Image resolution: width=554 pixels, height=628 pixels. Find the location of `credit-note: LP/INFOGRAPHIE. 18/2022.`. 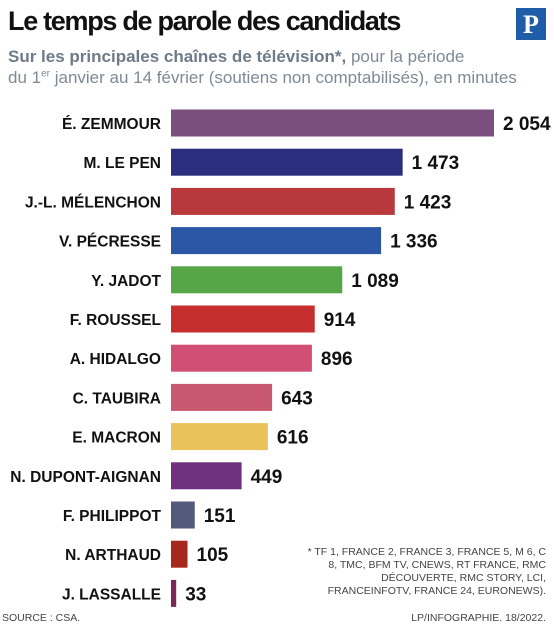

credit-note: LP/INFOGRAPHIE. 18/2022. is located at coordinates (478, 618).